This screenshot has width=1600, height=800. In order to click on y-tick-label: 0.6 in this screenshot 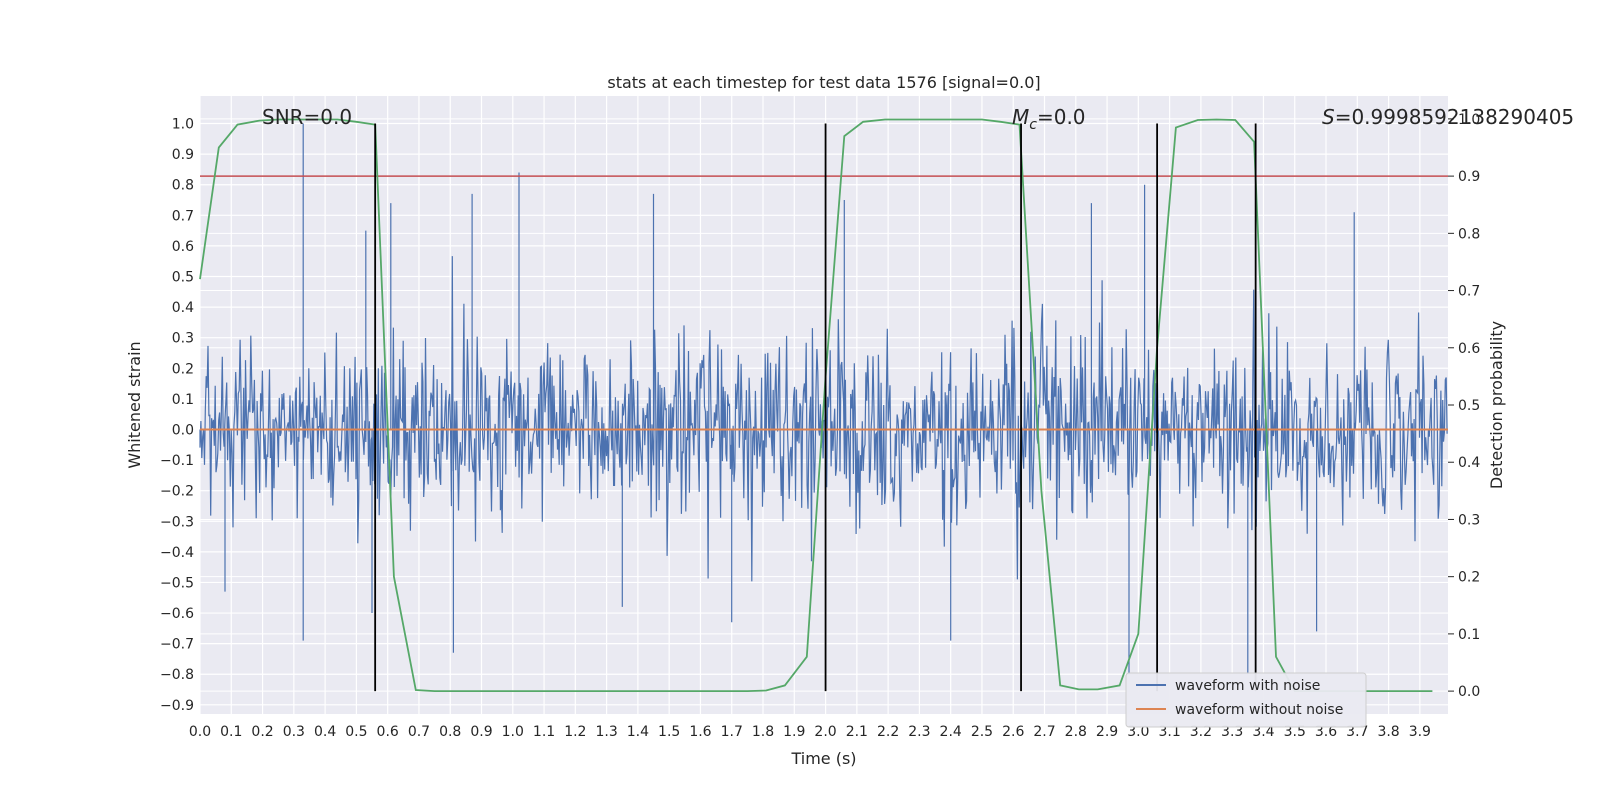, I will do `click(183, 247)`.